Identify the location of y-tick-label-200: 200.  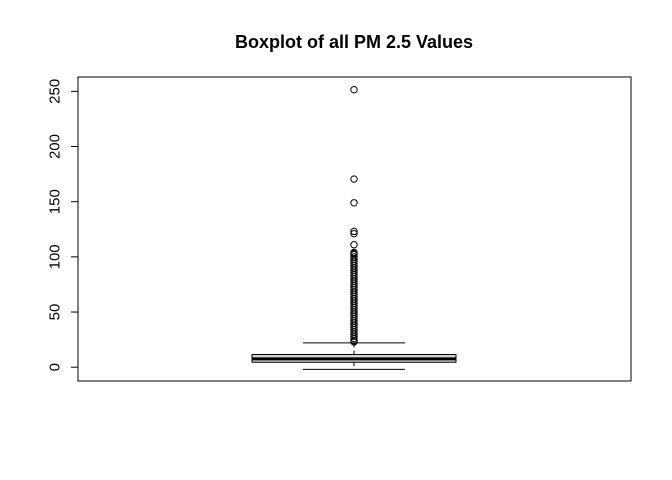
(55, 146).